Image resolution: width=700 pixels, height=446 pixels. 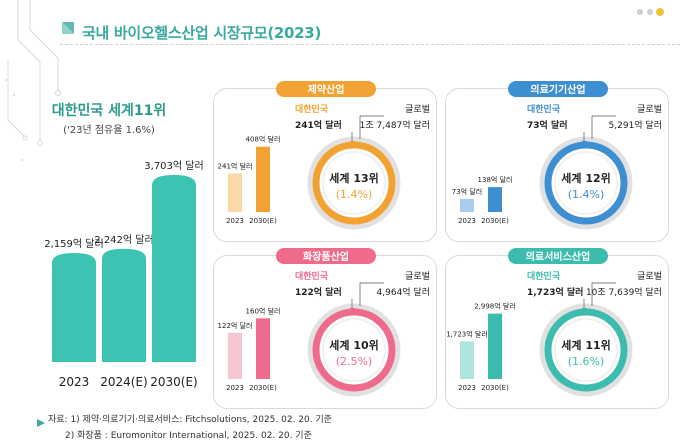 I want to click on panel-1-korea-value: 73억 달러, so click(x=547, y=125).